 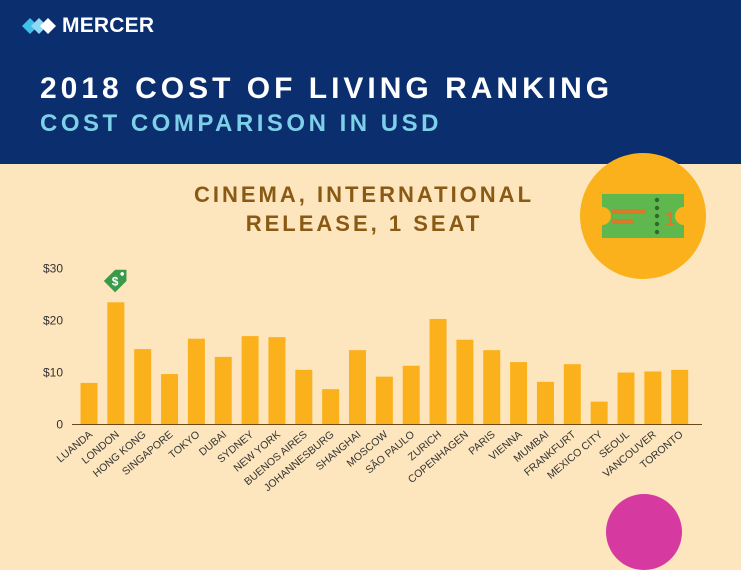 I want to click on next-section-circle, so click(x=644, y=532).